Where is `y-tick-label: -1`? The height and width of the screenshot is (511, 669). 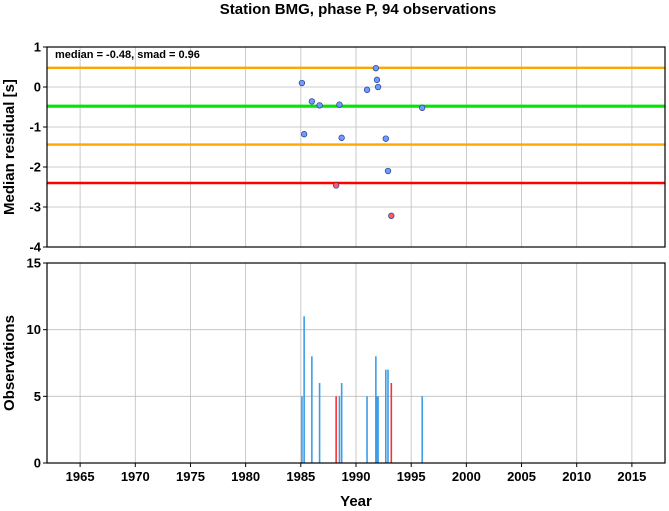 y-tick-label: -1 is located at coordinates (35, 127).